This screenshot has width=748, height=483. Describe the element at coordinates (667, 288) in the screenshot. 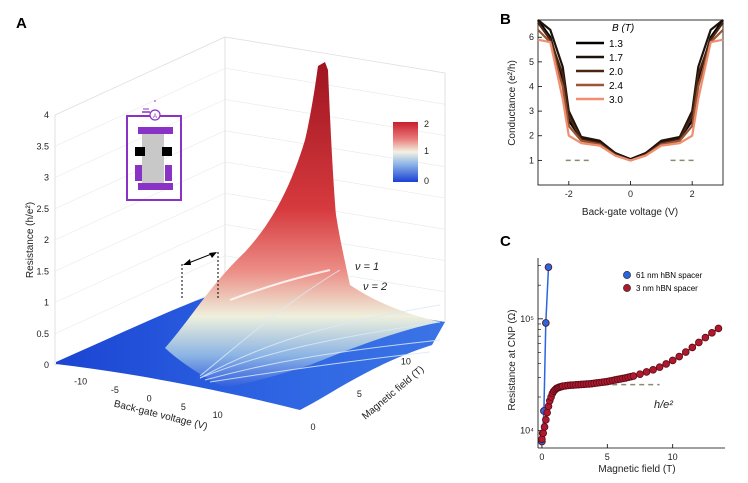

I see `legend-entry: 3 nm hBN spacer` at that location.